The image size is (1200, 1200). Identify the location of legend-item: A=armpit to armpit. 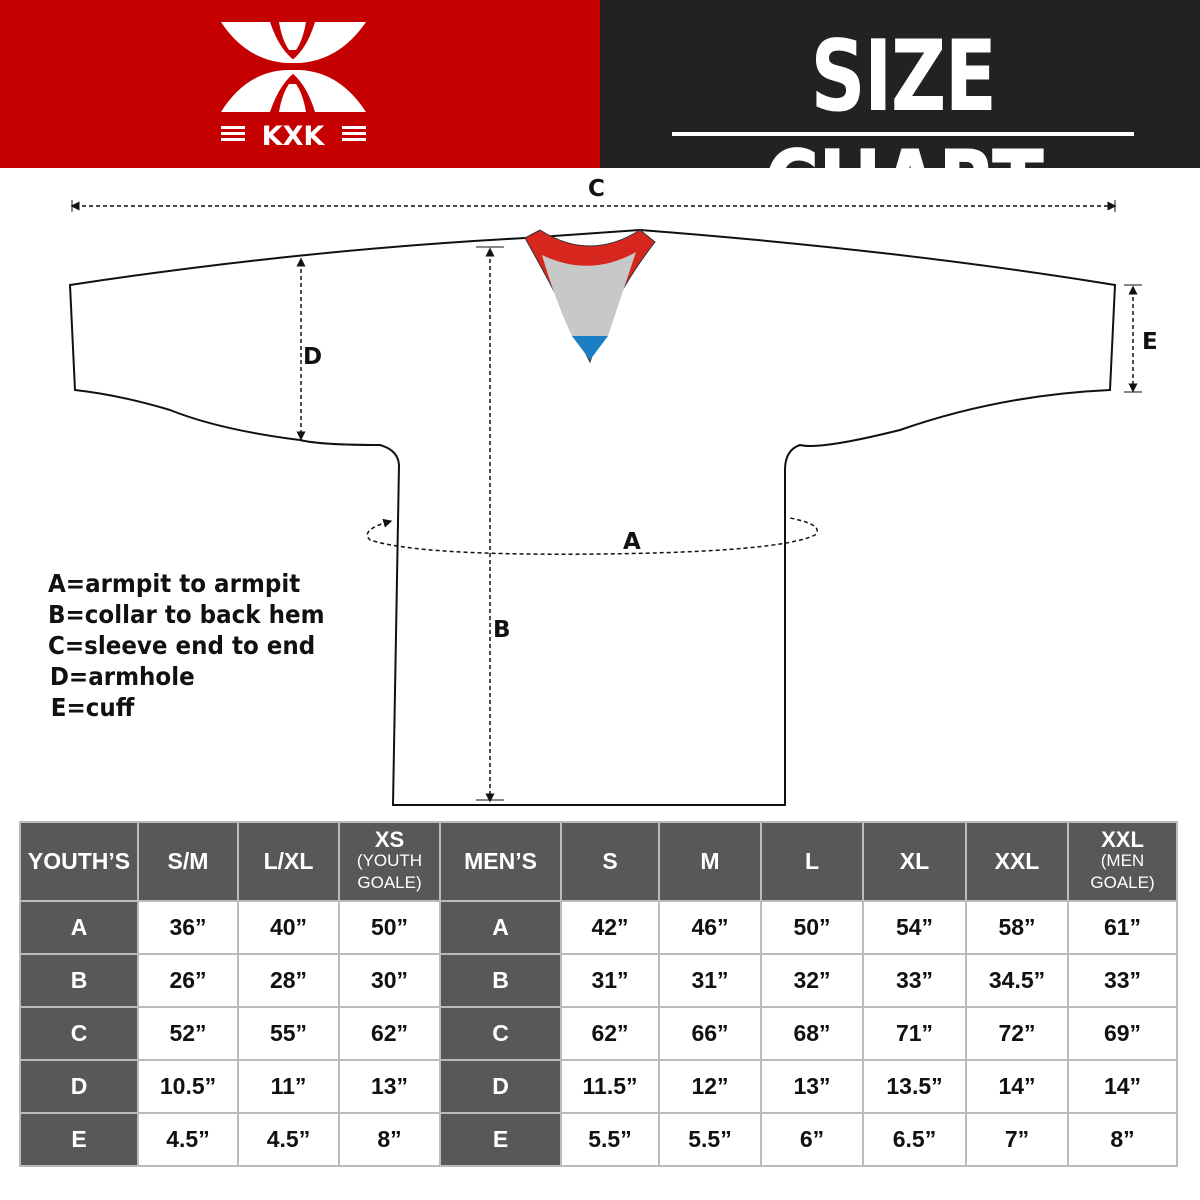
(174, 583).